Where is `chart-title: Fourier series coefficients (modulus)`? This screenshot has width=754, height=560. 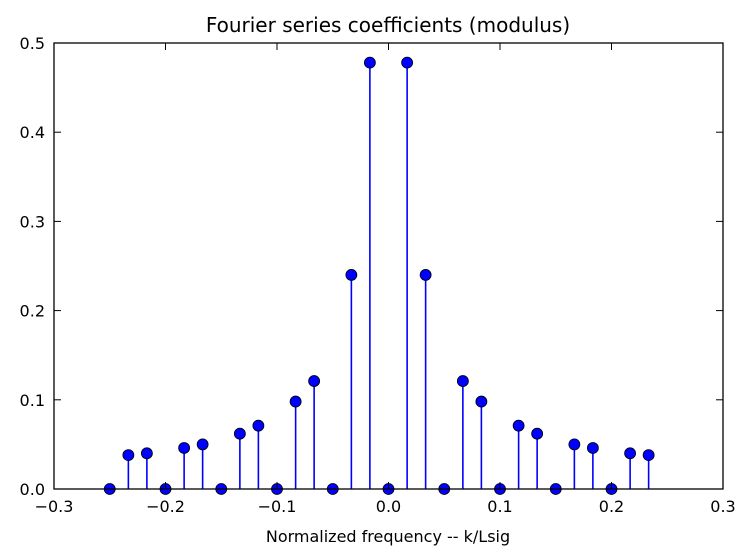
chart-title: Fourier series coefficients (modulus) is located at coordinates (388, 25).